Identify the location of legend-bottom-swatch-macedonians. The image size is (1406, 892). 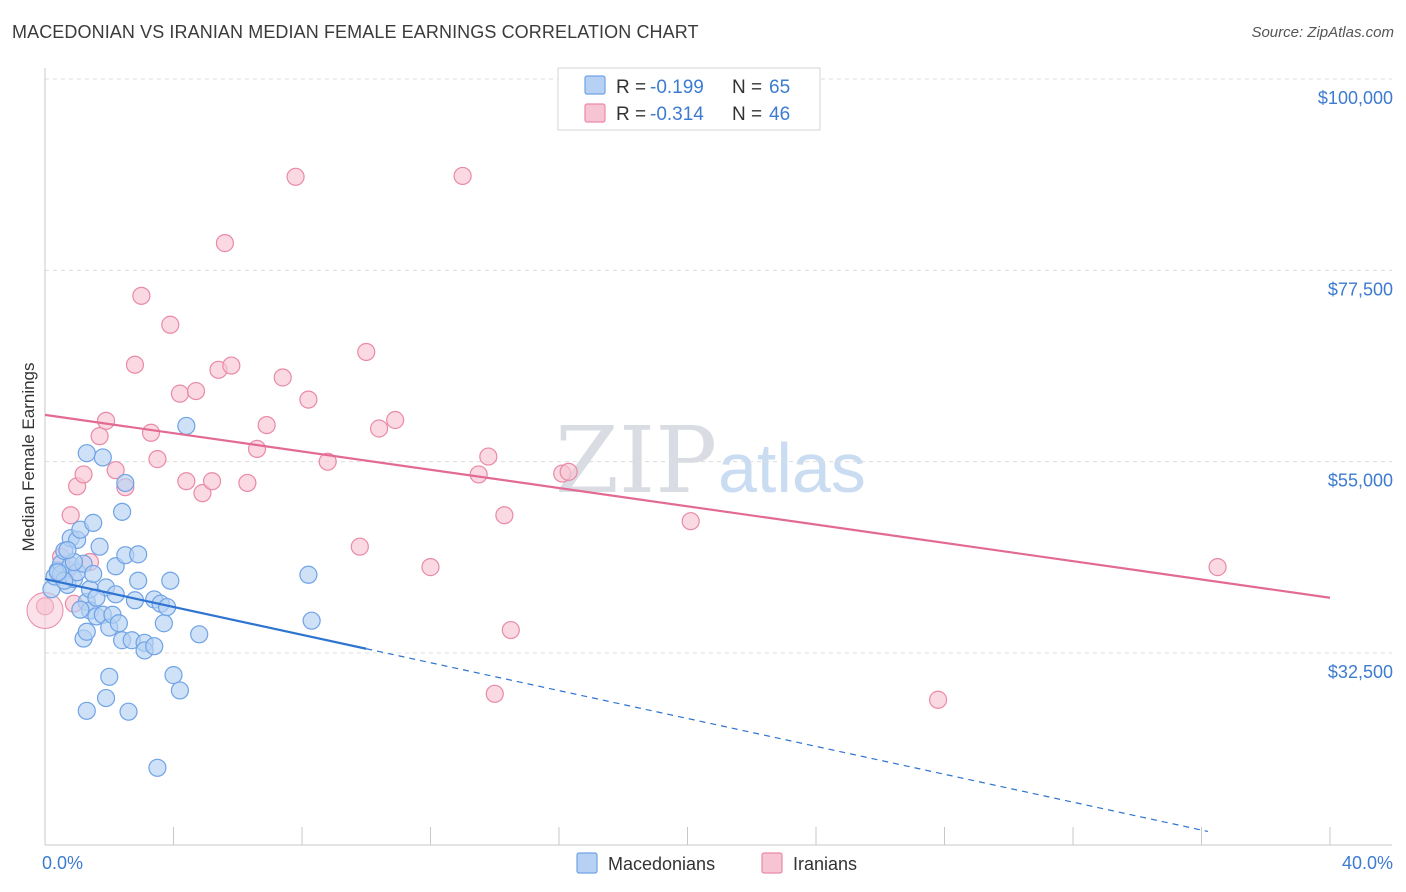
(587, 863).